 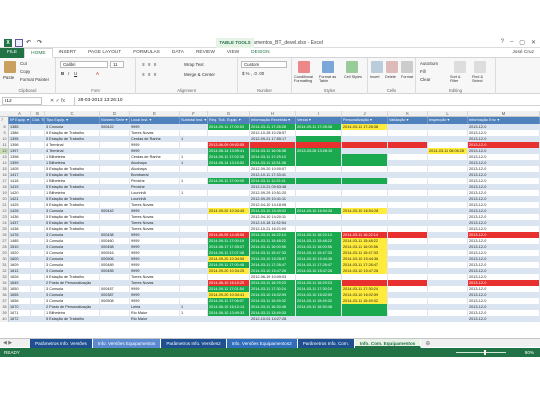 I want to click on cell-h, so click(x=273, y=145).